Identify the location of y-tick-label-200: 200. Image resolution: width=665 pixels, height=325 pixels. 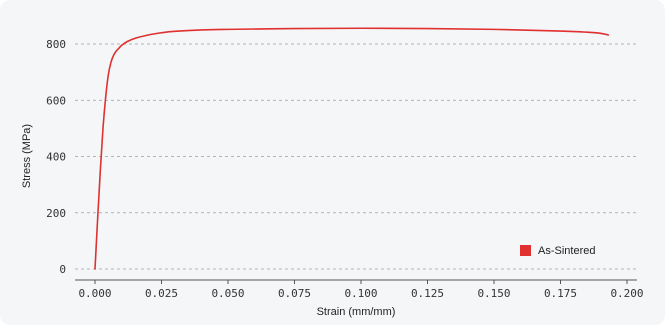
(56, 213).